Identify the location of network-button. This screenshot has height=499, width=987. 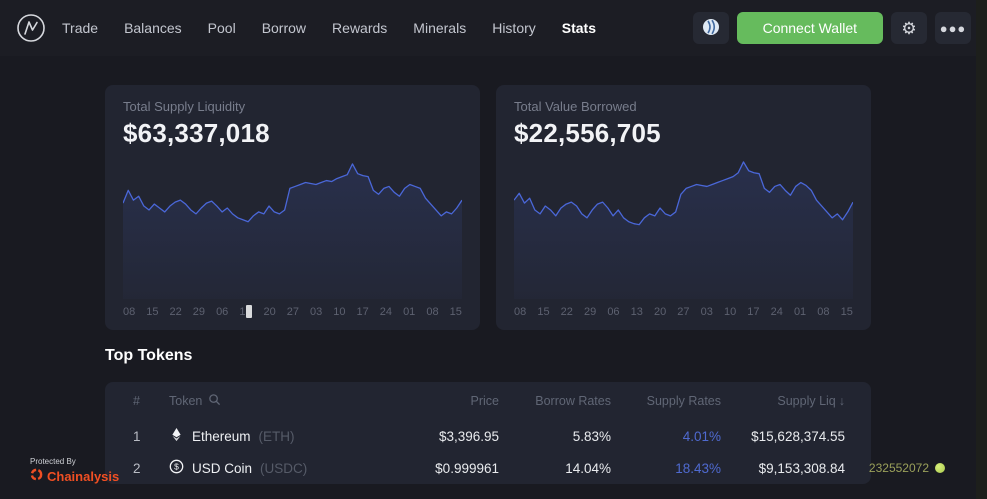
(710, 28).